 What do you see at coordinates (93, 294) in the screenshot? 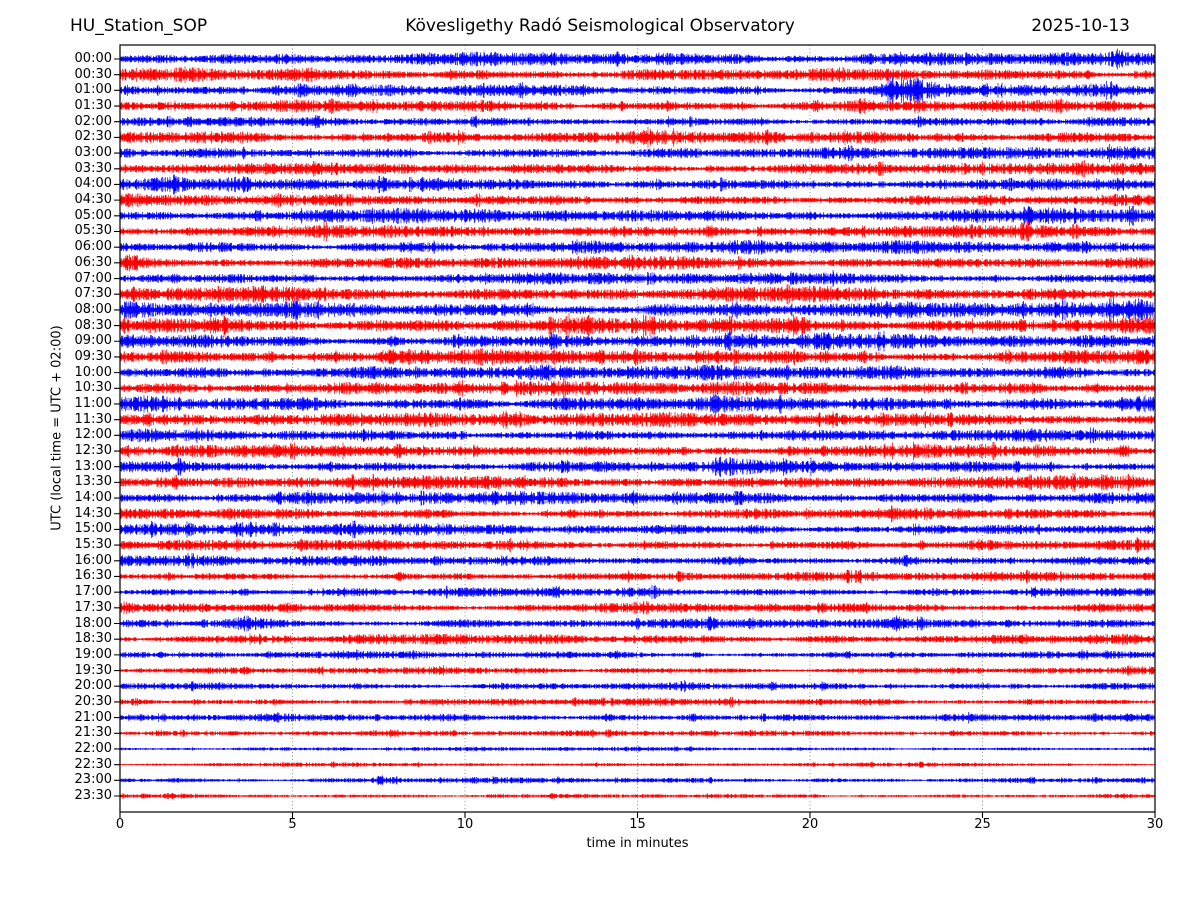
I see `y-tick-label: 07:30` at bounding box center [93, 294].